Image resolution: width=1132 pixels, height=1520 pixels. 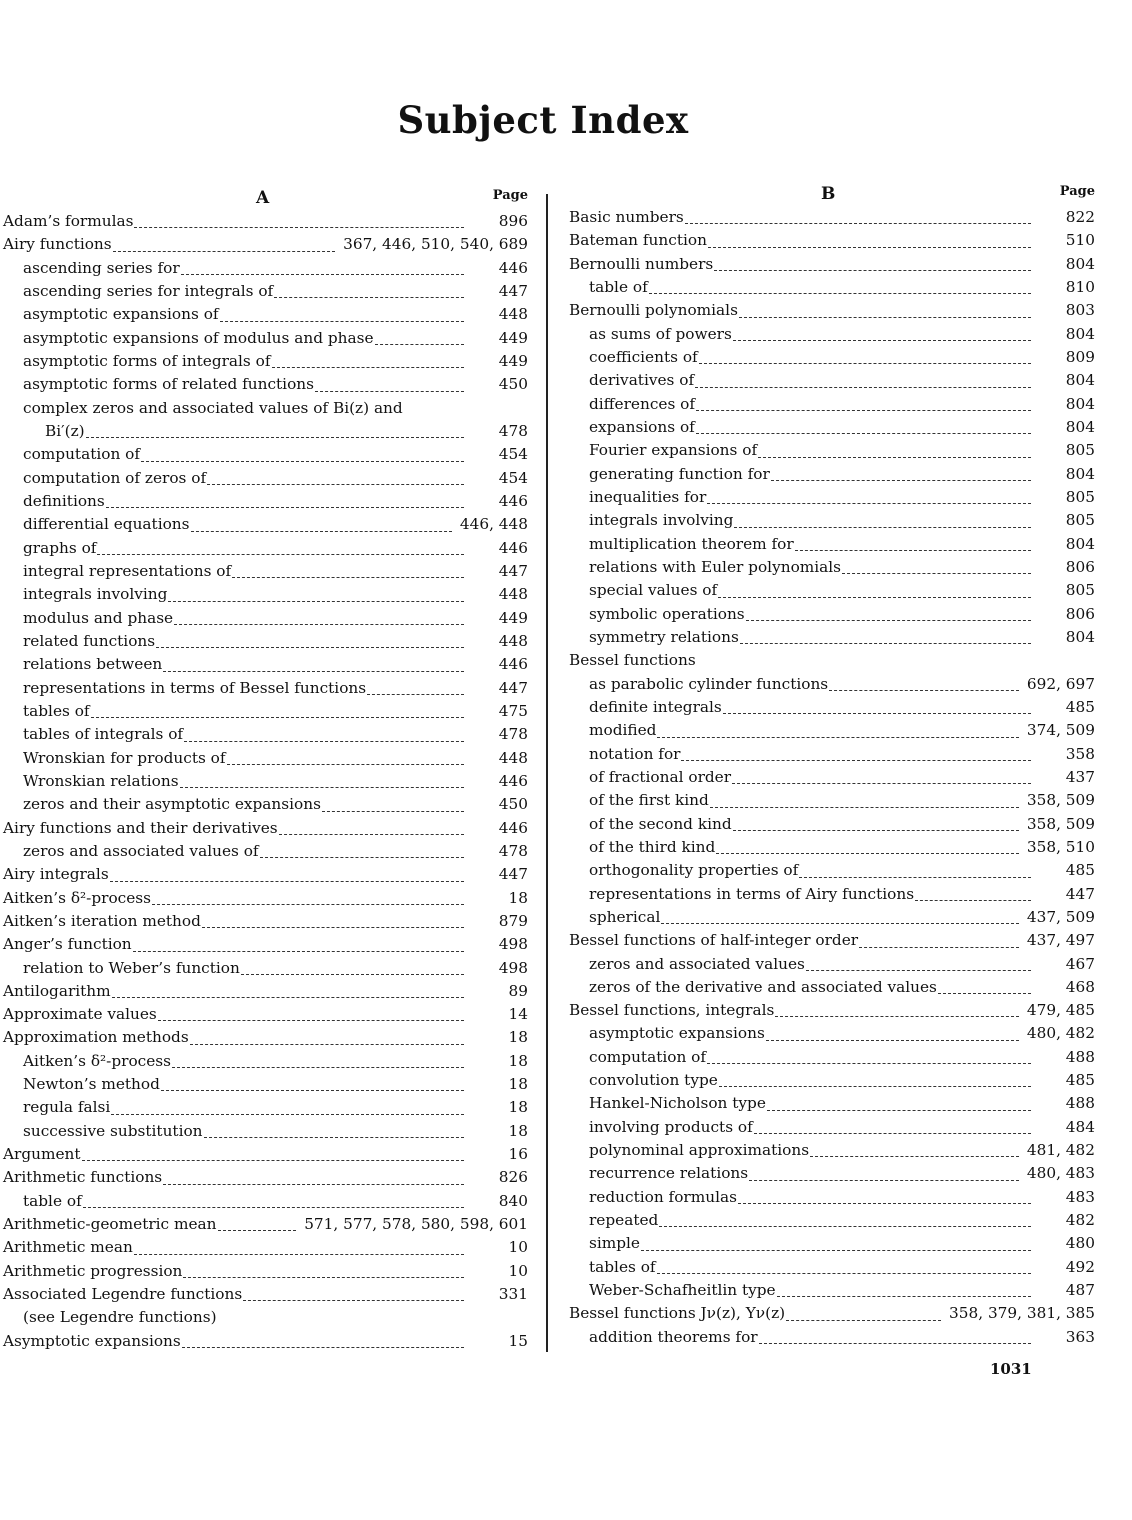 I want to click on entry-text: derivatives of, so click(x=642, y=380).